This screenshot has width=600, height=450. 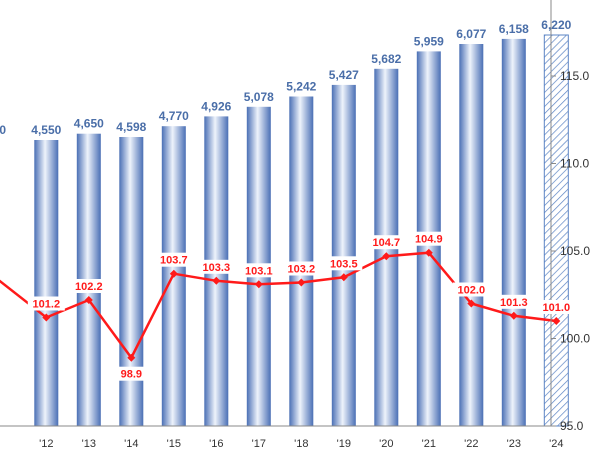 What do you see at coordinates (556, 444) in the screenshot?
I see `x-tick-label-13: '24` at bounding box center [556, 444].